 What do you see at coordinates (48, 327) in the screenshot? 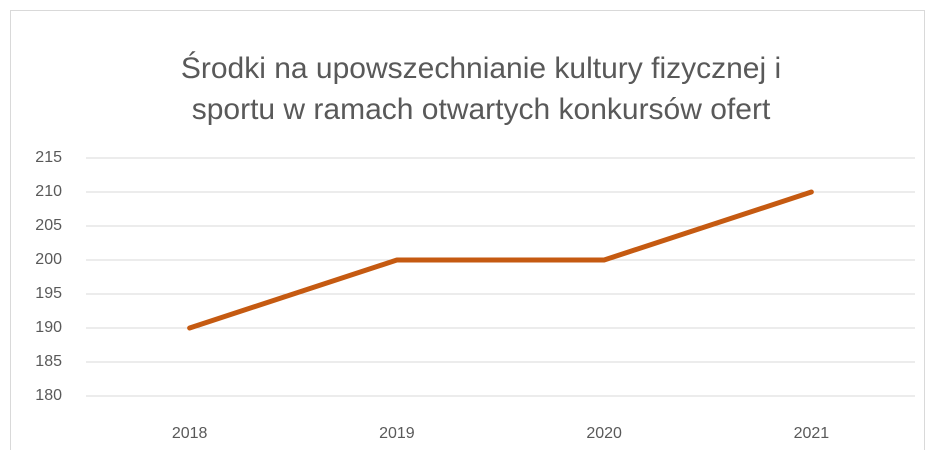
I see `y-tick-label: 190` at bounding box center [48, 327].